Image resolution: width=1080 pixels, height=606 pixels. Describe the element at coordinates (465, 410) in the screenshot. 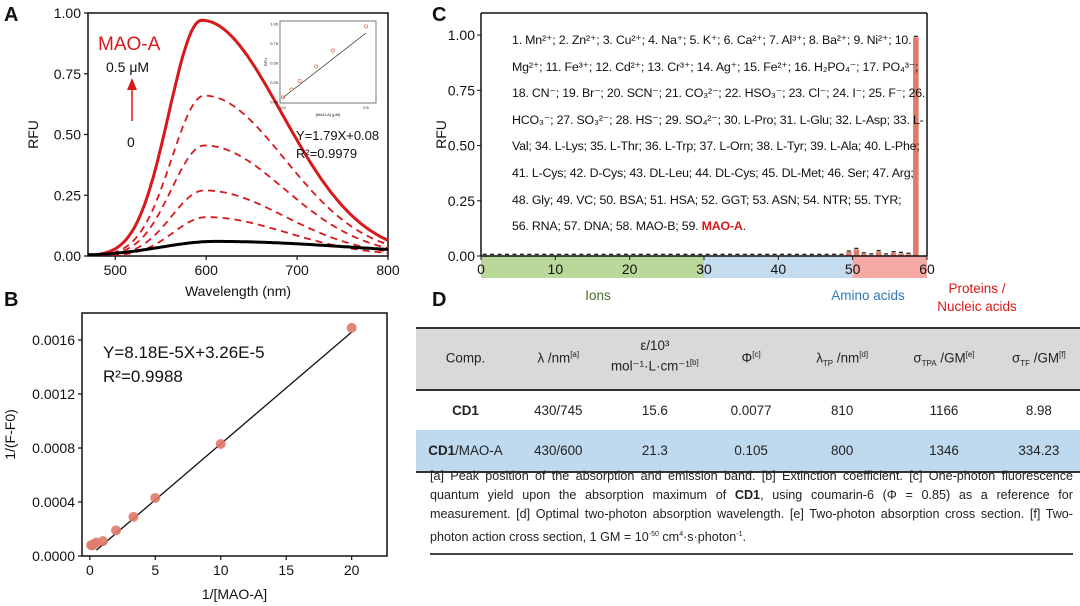

I see `table-cell-comp: CD1` at that location.